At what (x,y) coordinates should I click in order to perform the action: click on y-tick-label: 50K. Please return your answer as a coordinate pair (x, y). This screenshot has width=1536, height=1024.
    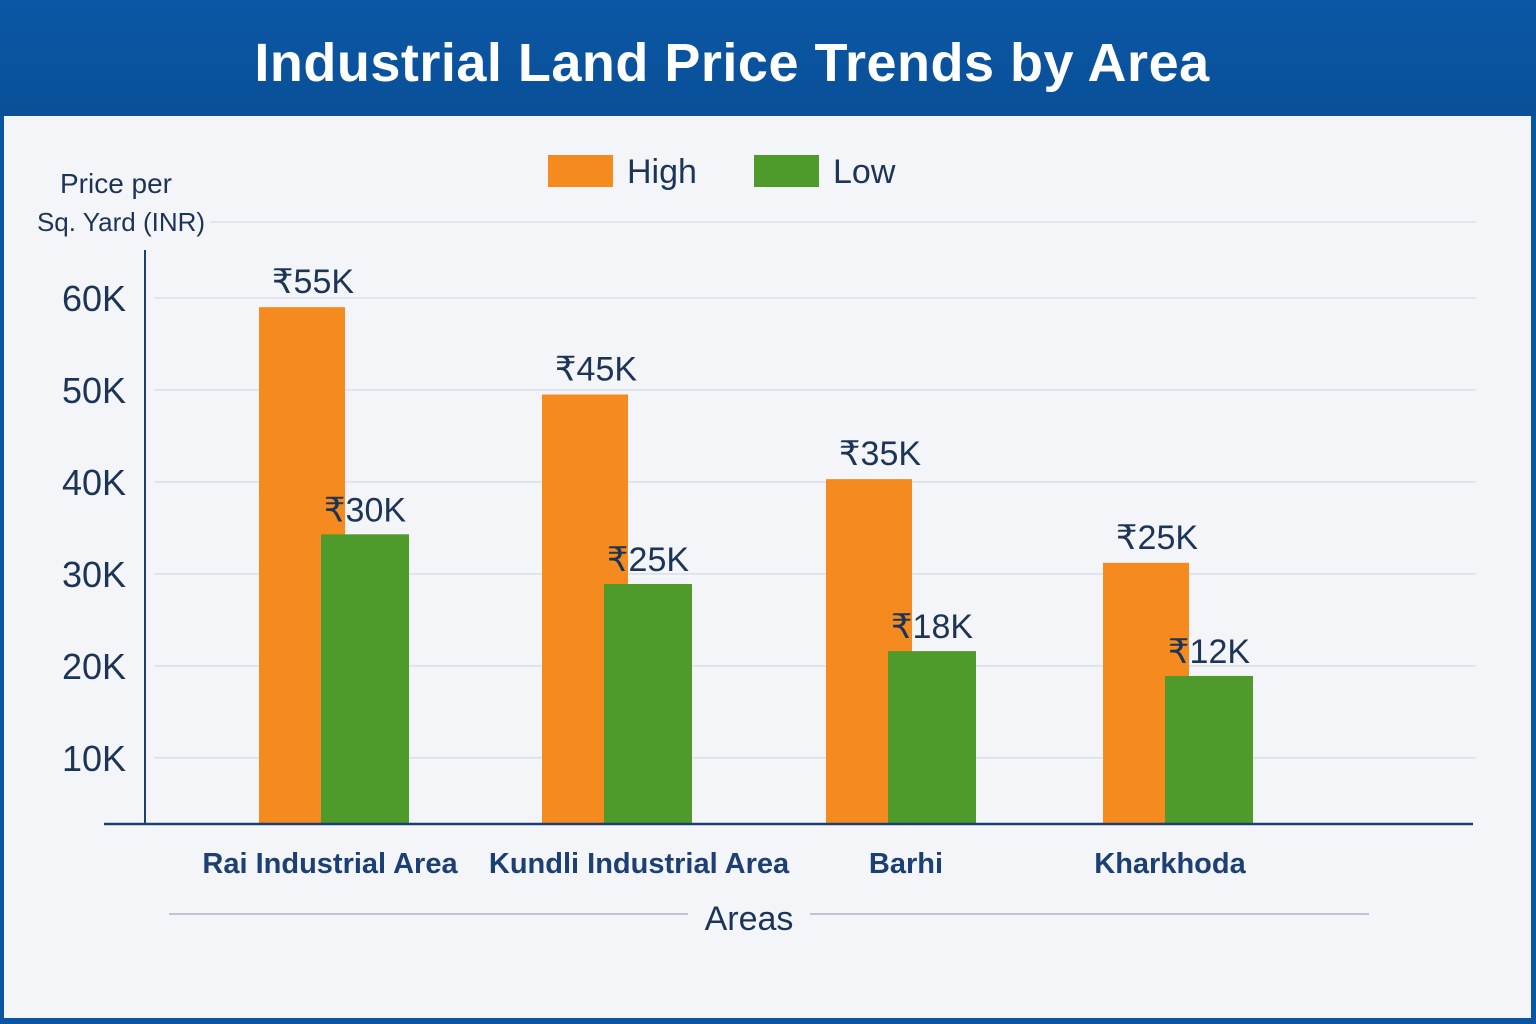
    Looking at the image, I should click on (94, 390).